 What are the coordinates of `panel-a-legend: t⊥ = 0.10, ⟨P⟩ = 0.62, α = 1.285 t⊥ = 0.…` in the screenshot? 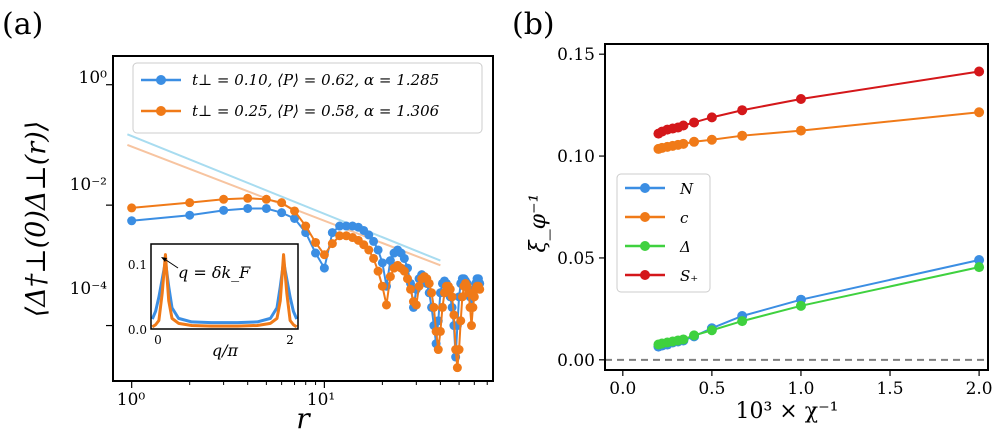 It's located at (307, 98).